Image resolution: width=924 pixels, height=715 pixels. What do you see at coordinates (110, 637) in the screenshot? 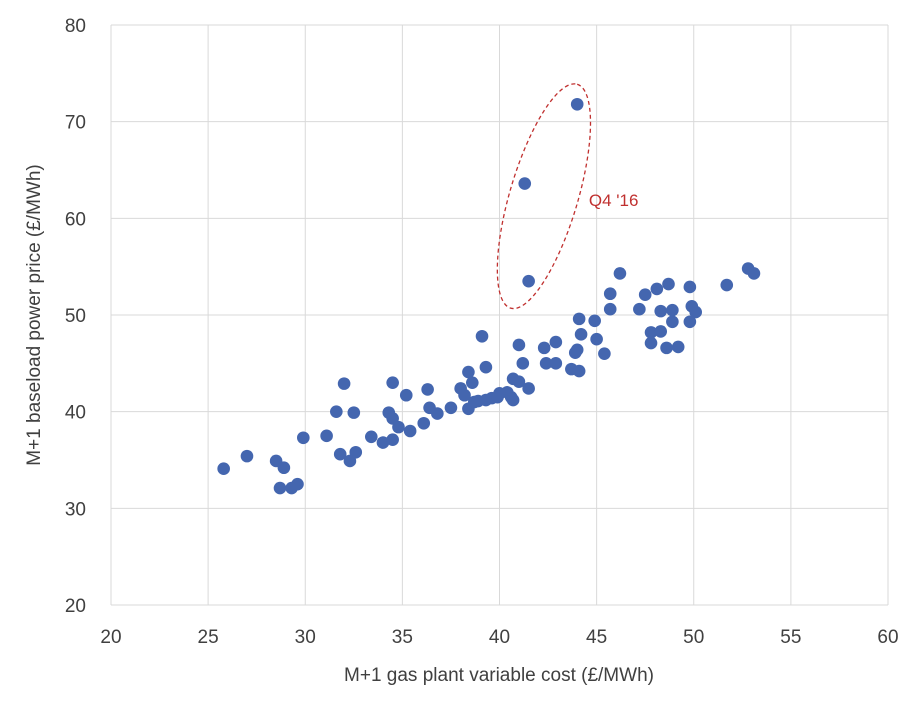
I see `x-tick-label: 20` at bounding box center [110, 637].